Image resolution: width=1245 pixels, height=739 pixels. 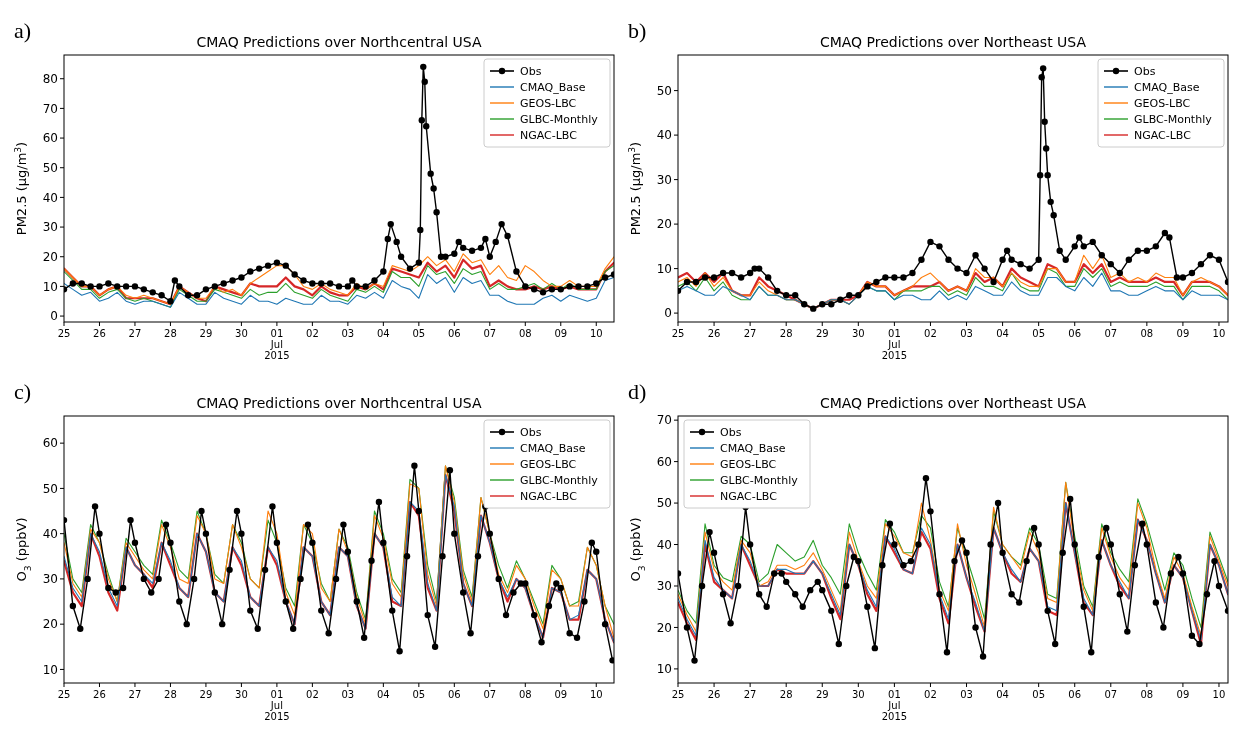 I want to click on y-tick-label: 0, so click(x=668, y=313).